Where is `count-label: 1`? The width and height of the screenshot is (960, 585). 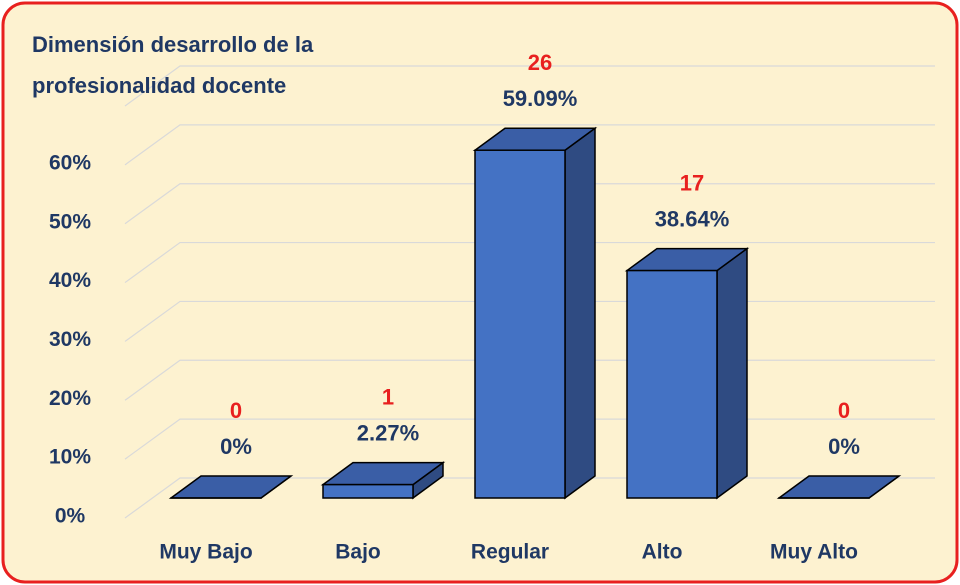
count-label: 1 is located at coordinates (388, 396).